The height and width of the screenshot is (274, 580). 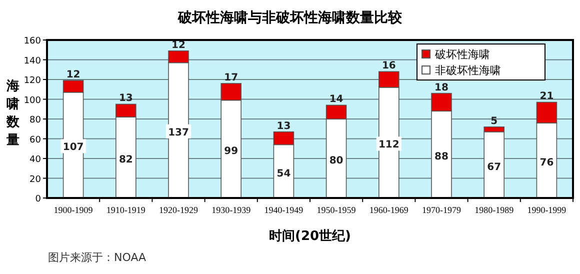 I want to click on y-tick-label: 120, so click(x=33, y=81).